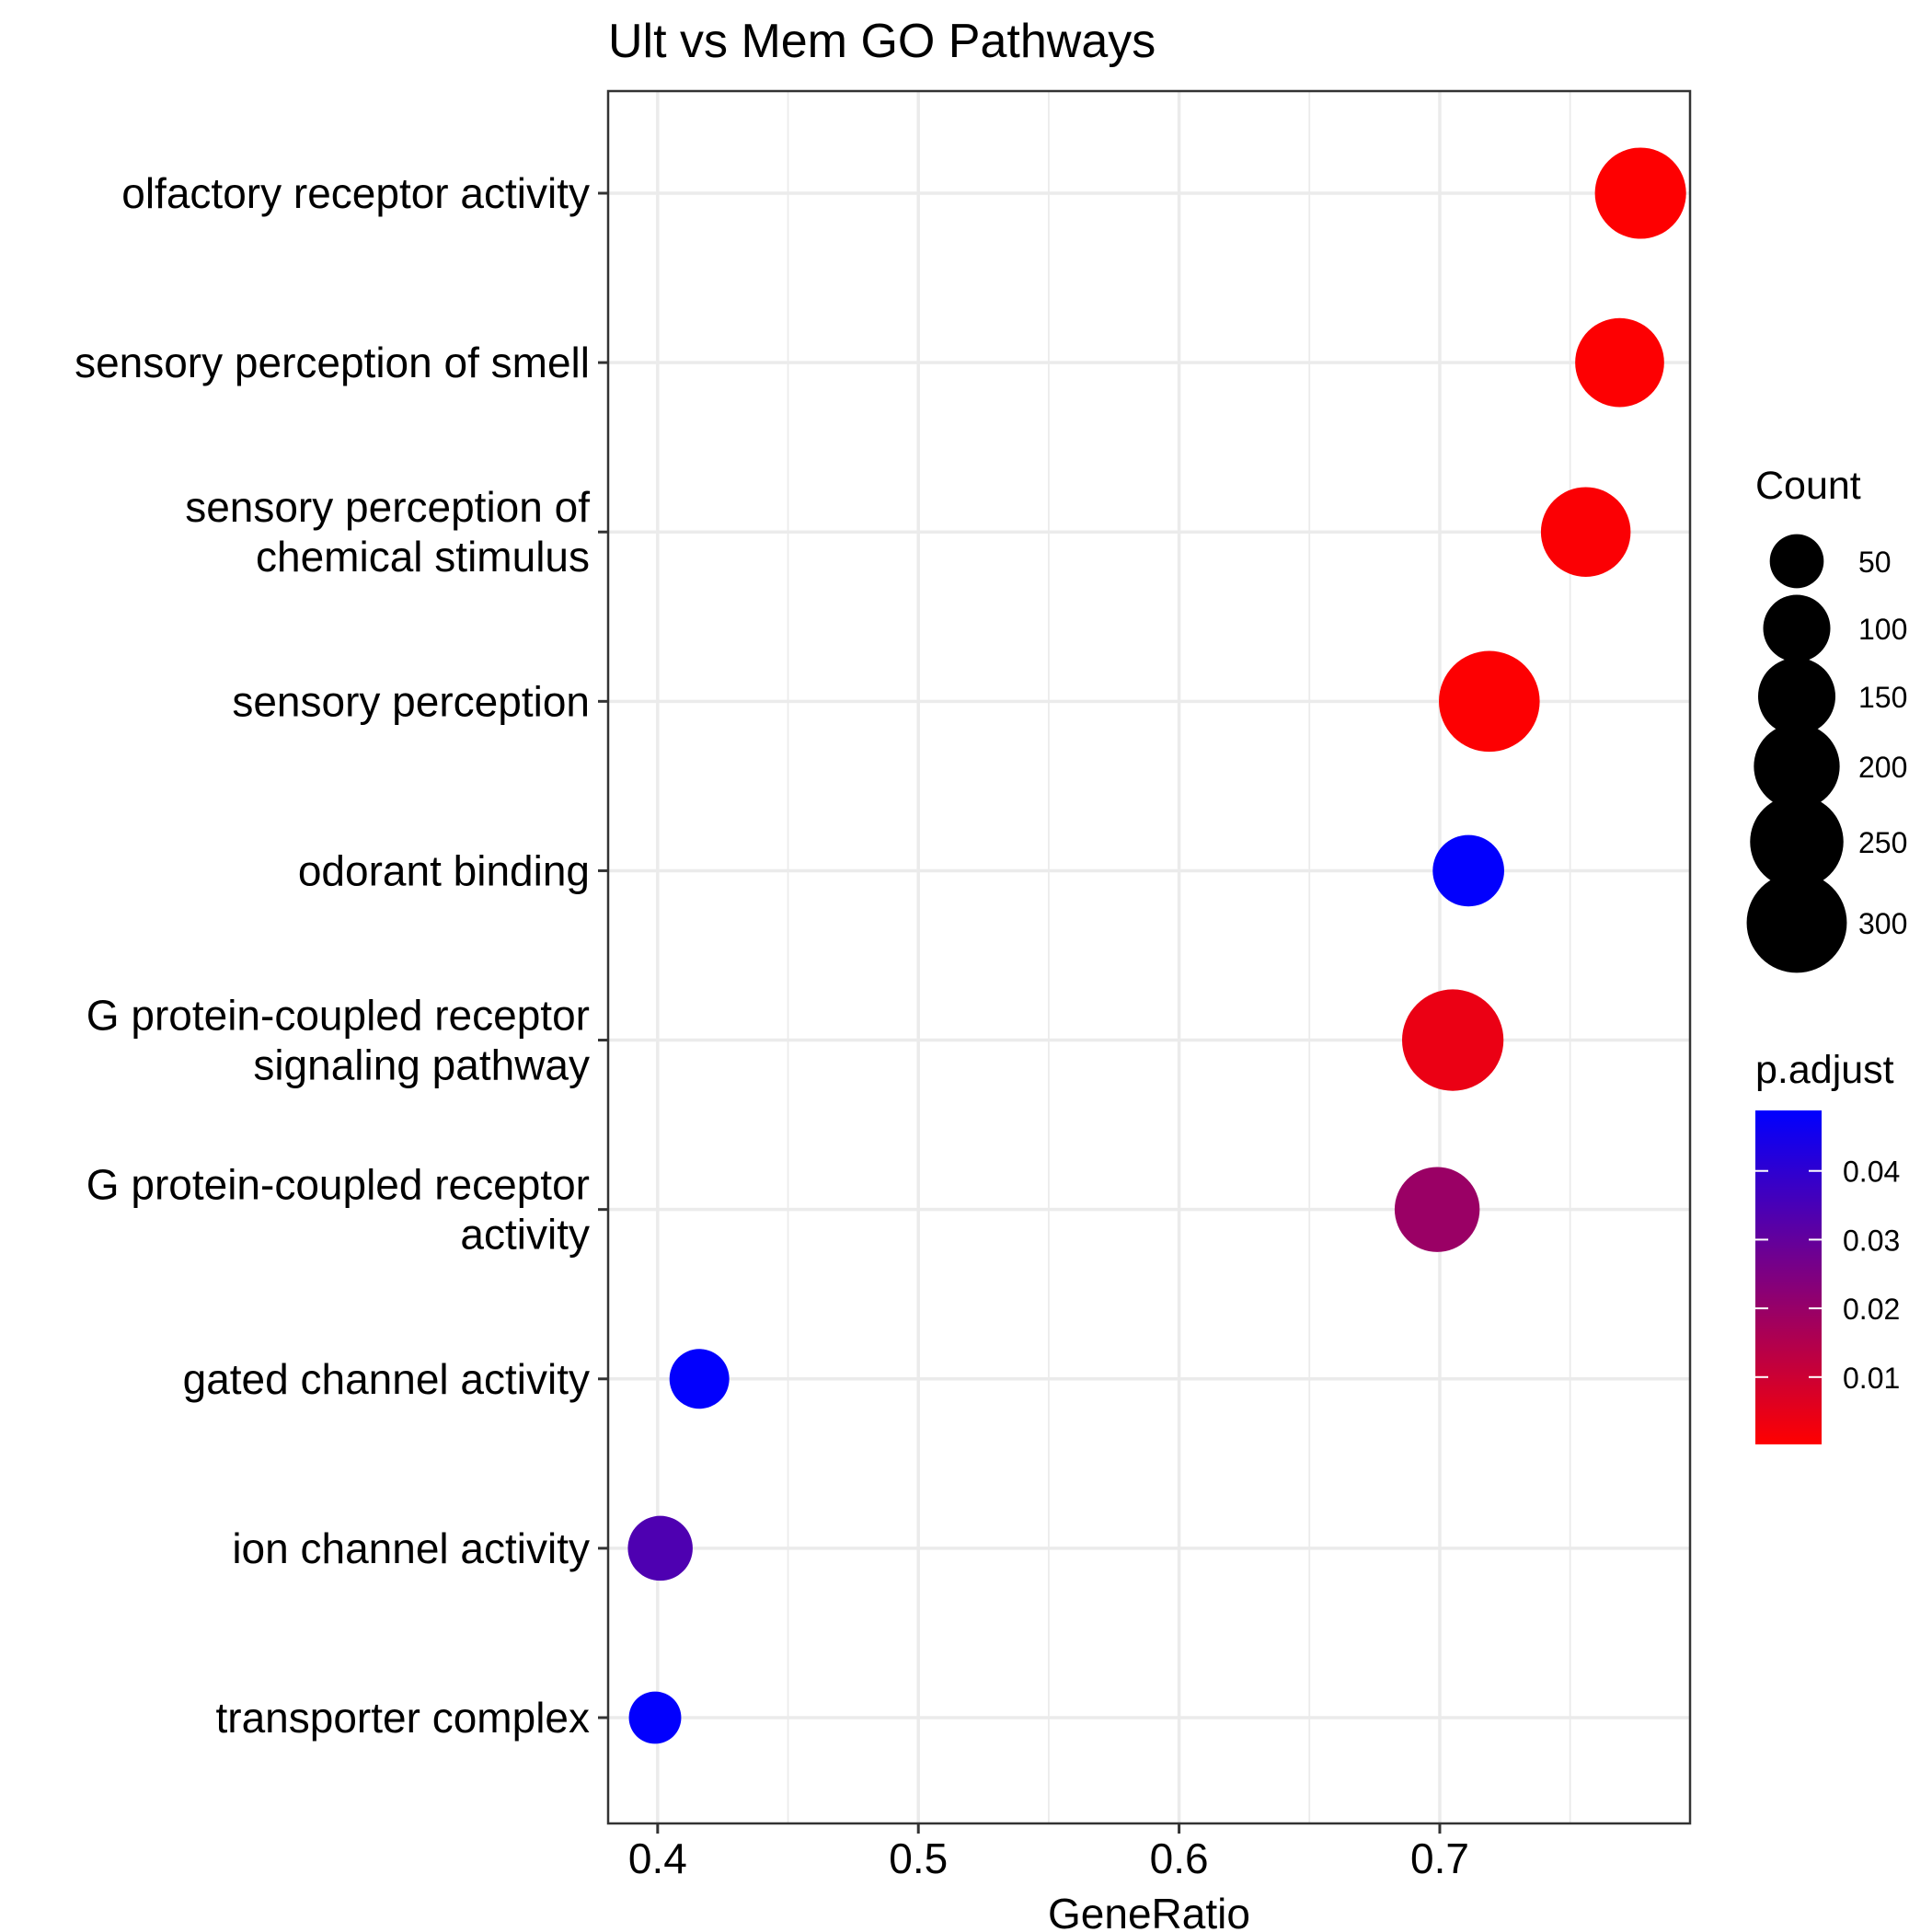  Describe the element at coordinates (444, 870) in the screenshot. I see `y-tick-label: odorant binding` at that location.